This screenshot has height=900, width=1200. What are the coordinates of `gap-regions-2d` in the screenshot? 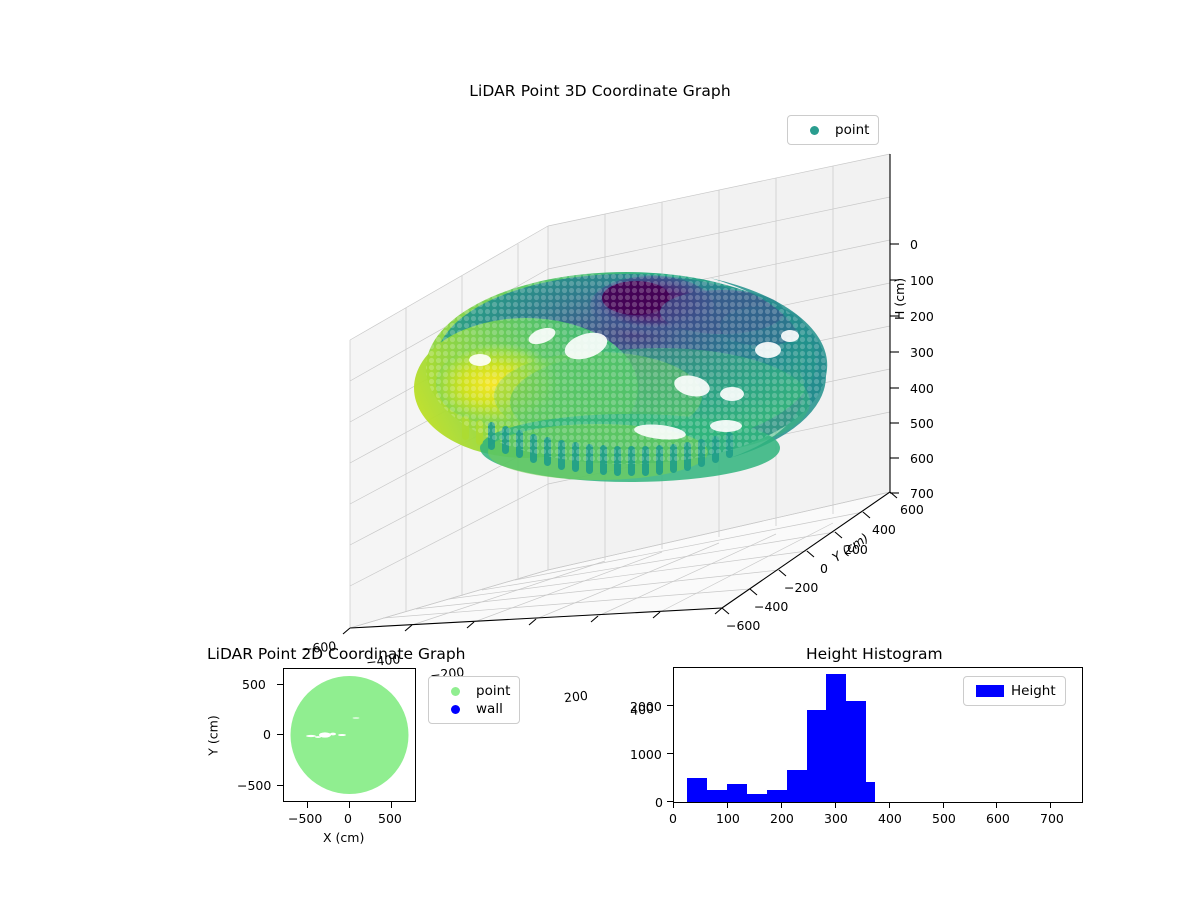 It's located at (333, 727).